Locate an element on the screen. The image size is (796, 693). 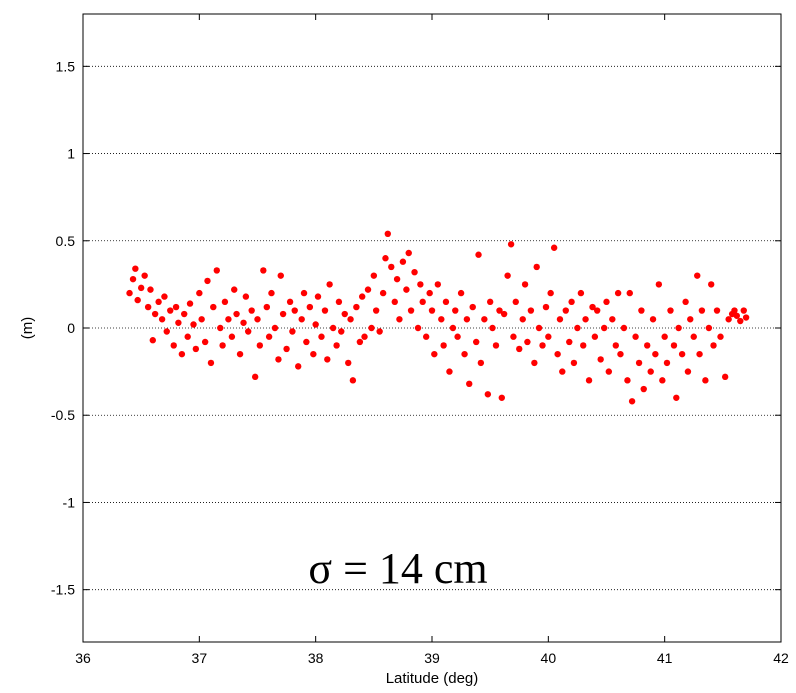
x-tick-label: 36 is located at coordinates (83, 658).